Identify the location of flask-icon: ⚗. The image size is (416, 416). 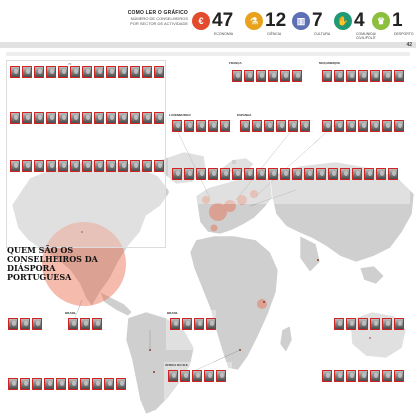
(254, 21).